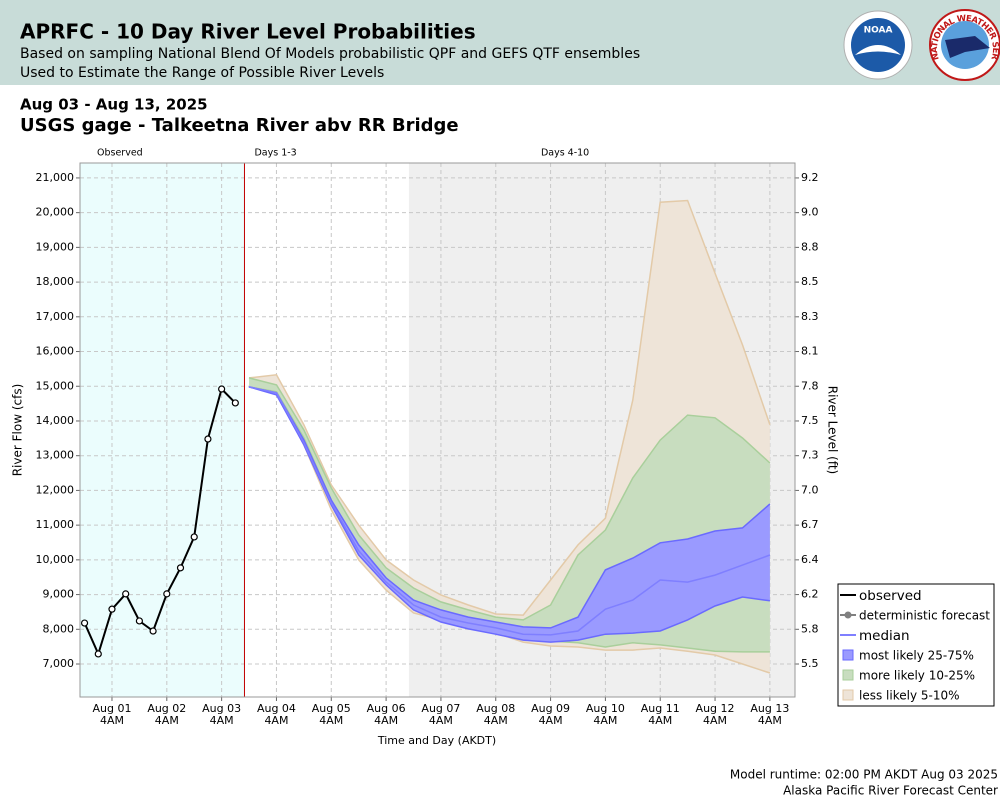  I want to click on y2-tick-label: 9.2, so click(810, 177).